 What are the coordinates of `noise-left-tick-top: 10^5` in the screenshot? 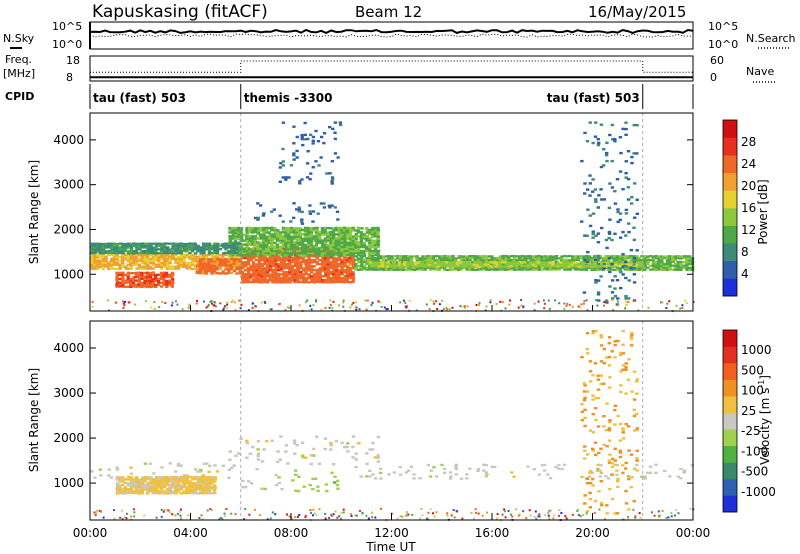 It's located at (67, 26).